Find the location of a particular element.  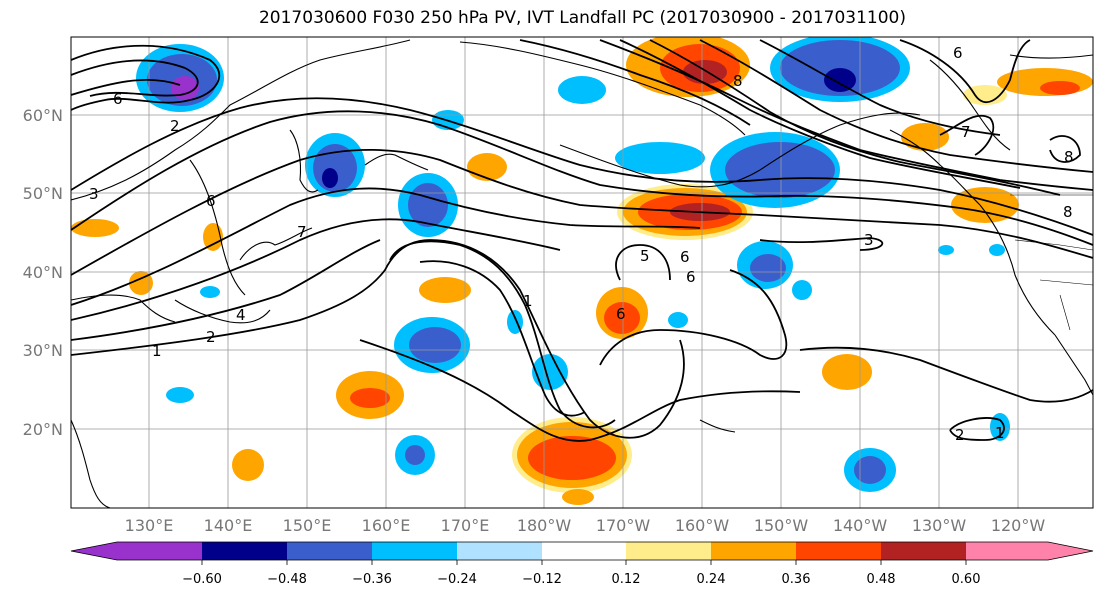

lon-label: 150°E is located at coordinates (307, 525).